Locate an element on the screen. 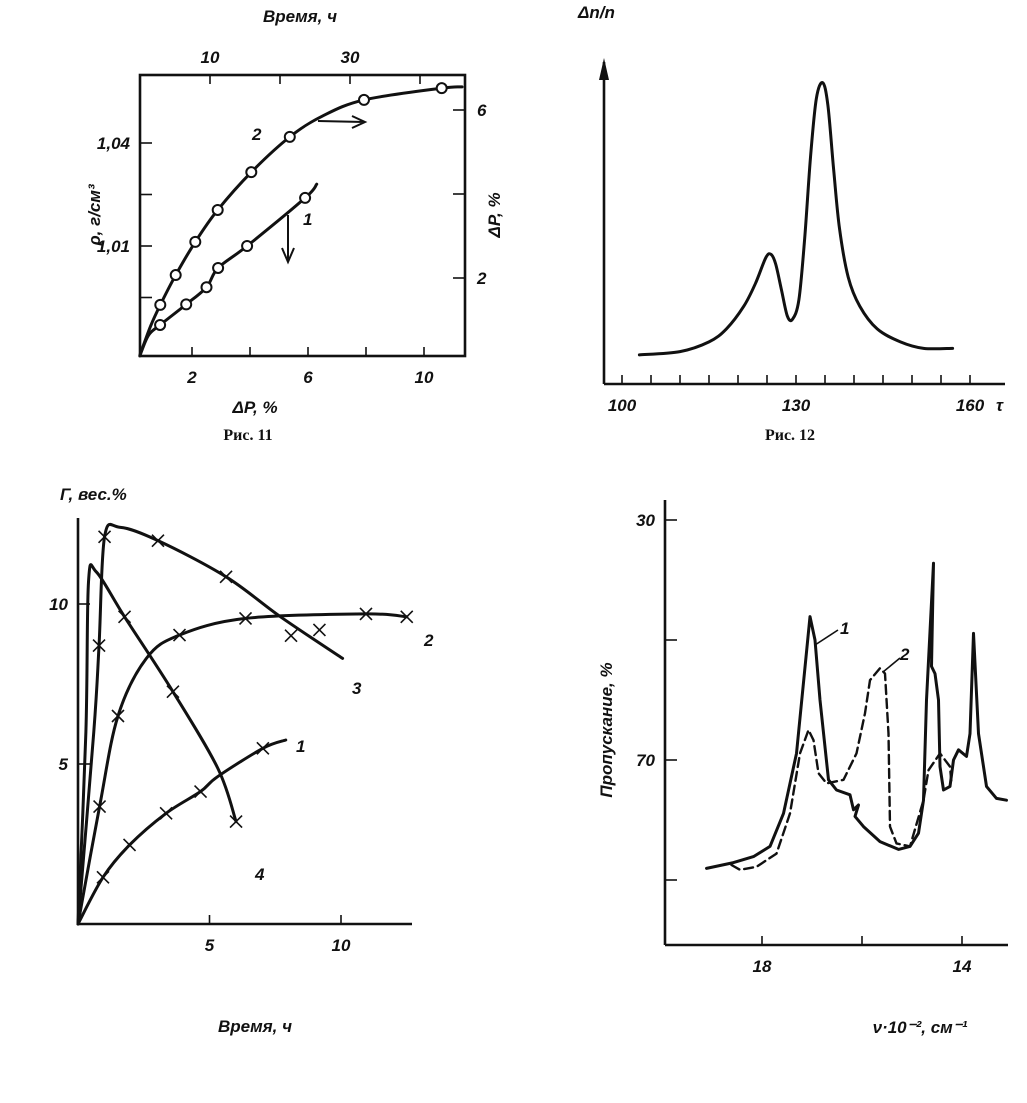 The width and height of the screenshot is (1027, 1103). bottom-tick-label: 18 is located at coordinates (762, 966).